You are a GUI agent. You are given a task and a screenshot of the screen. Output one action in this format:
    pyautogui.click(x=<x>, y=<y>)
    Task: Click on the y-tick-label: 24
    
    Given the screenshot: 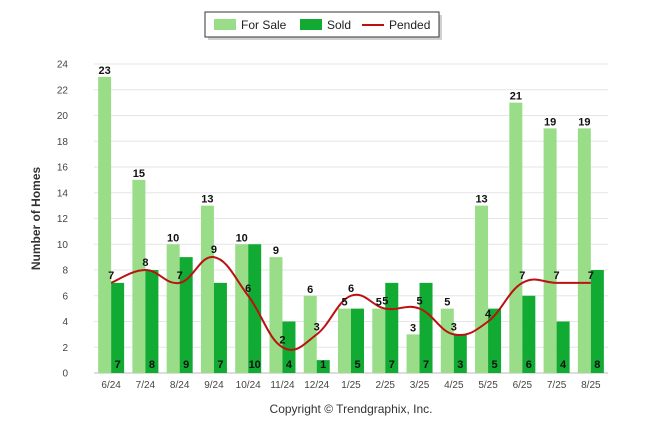 What is the action you would take?
    pyautogui.click(x=63, y=65)
    